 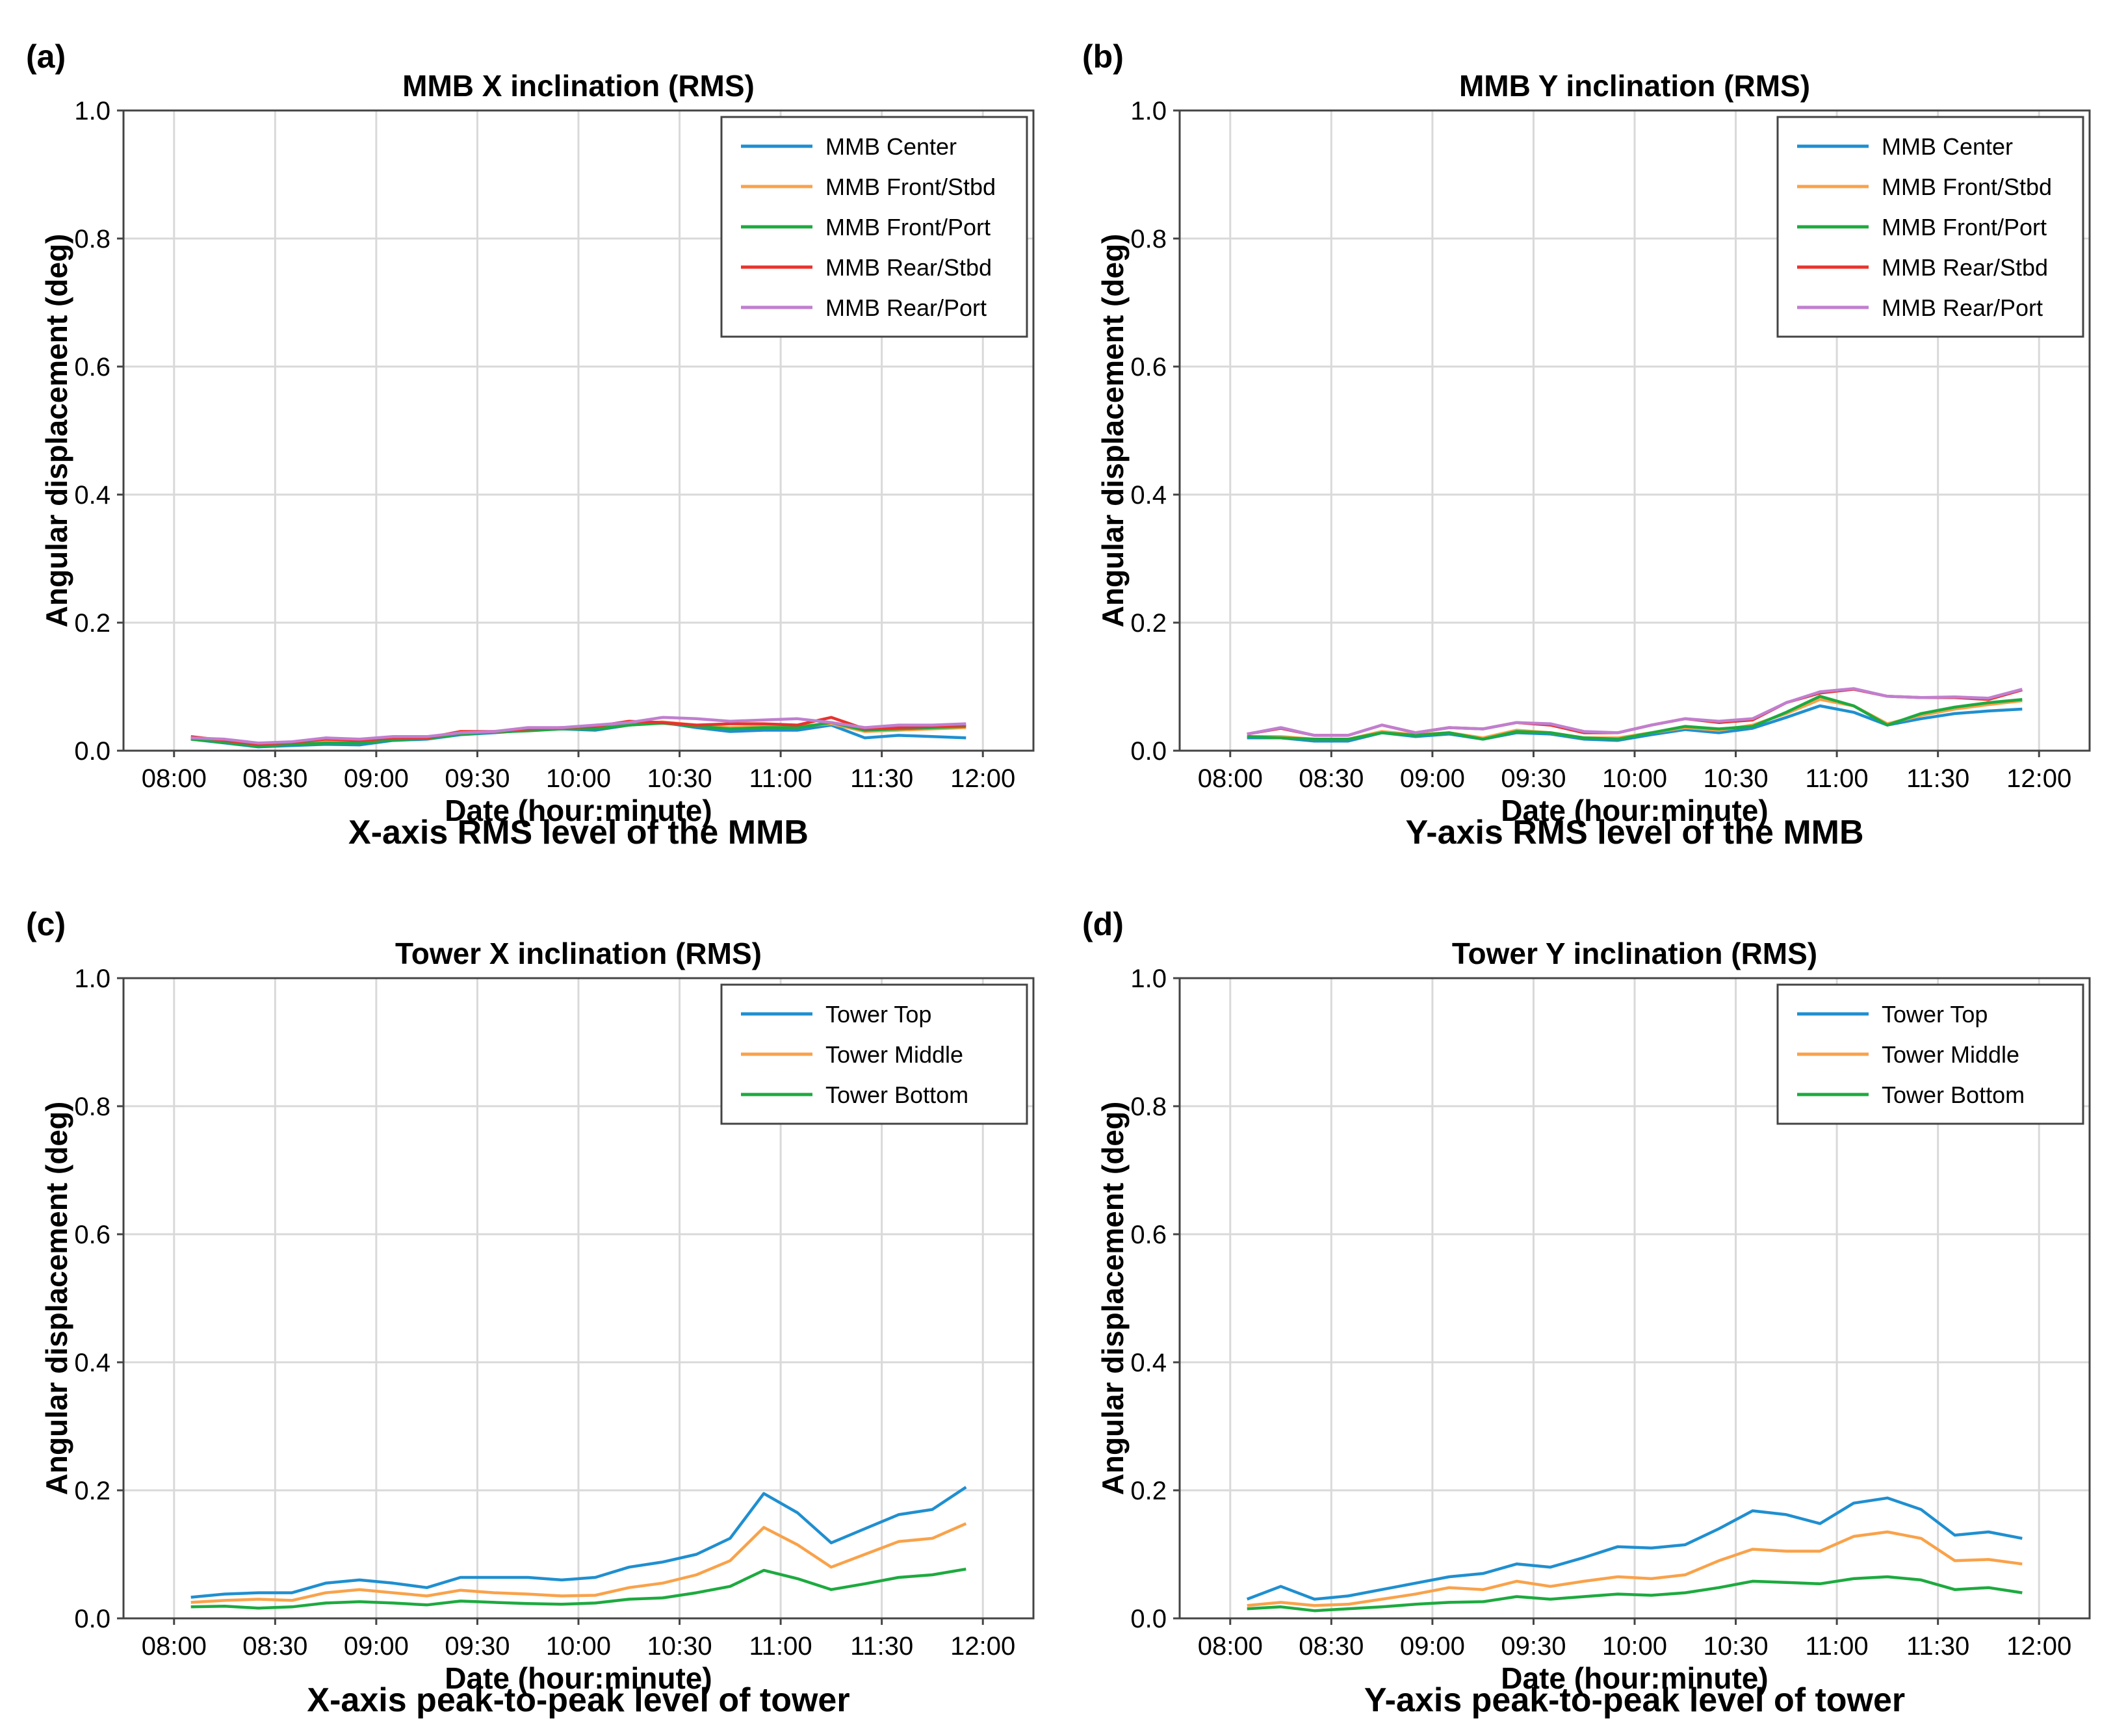 I want to click on chart-title: MMB X inclination (RMS), so click(x=578, y=86).